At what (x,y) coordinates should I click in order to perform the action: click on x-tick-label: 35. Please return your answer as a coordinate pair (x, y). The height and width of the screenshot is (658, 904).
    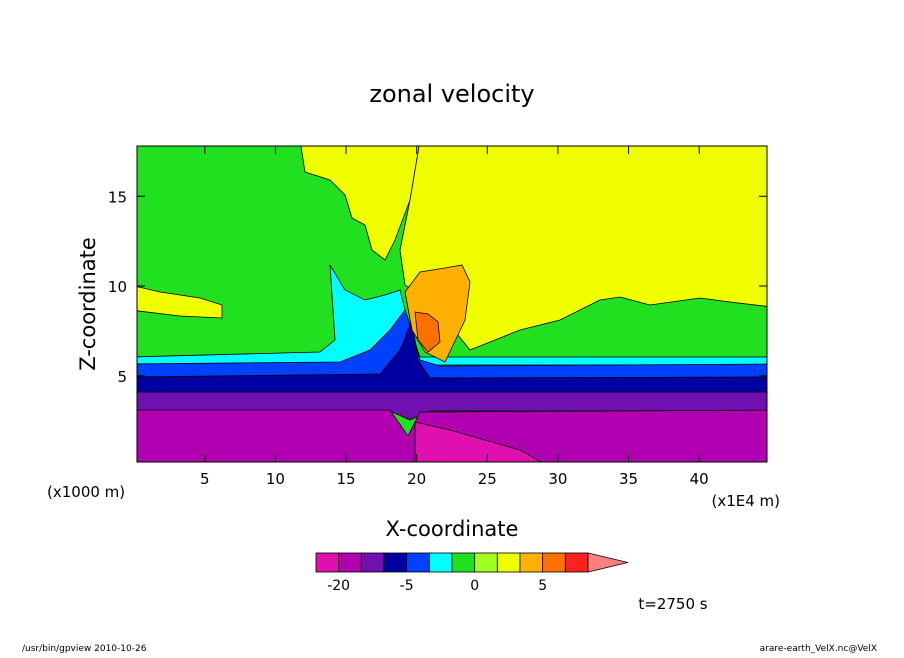
    Looking at the image, I should click on (628, 479).